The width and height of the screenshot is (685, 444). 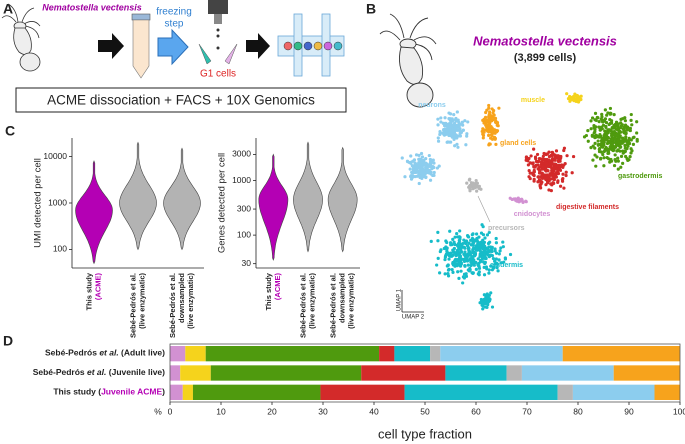 What do you see at coordinates (222, 203) in the screenshot?
I see `y-axis-label: Genes detected per cell` at bounding box center [222, 203].